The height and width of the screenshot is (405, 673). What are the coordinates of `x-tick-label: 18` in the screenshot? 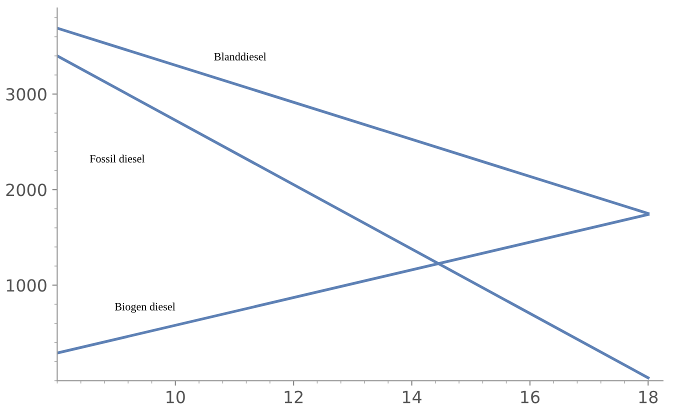 It's located at (648, 397).